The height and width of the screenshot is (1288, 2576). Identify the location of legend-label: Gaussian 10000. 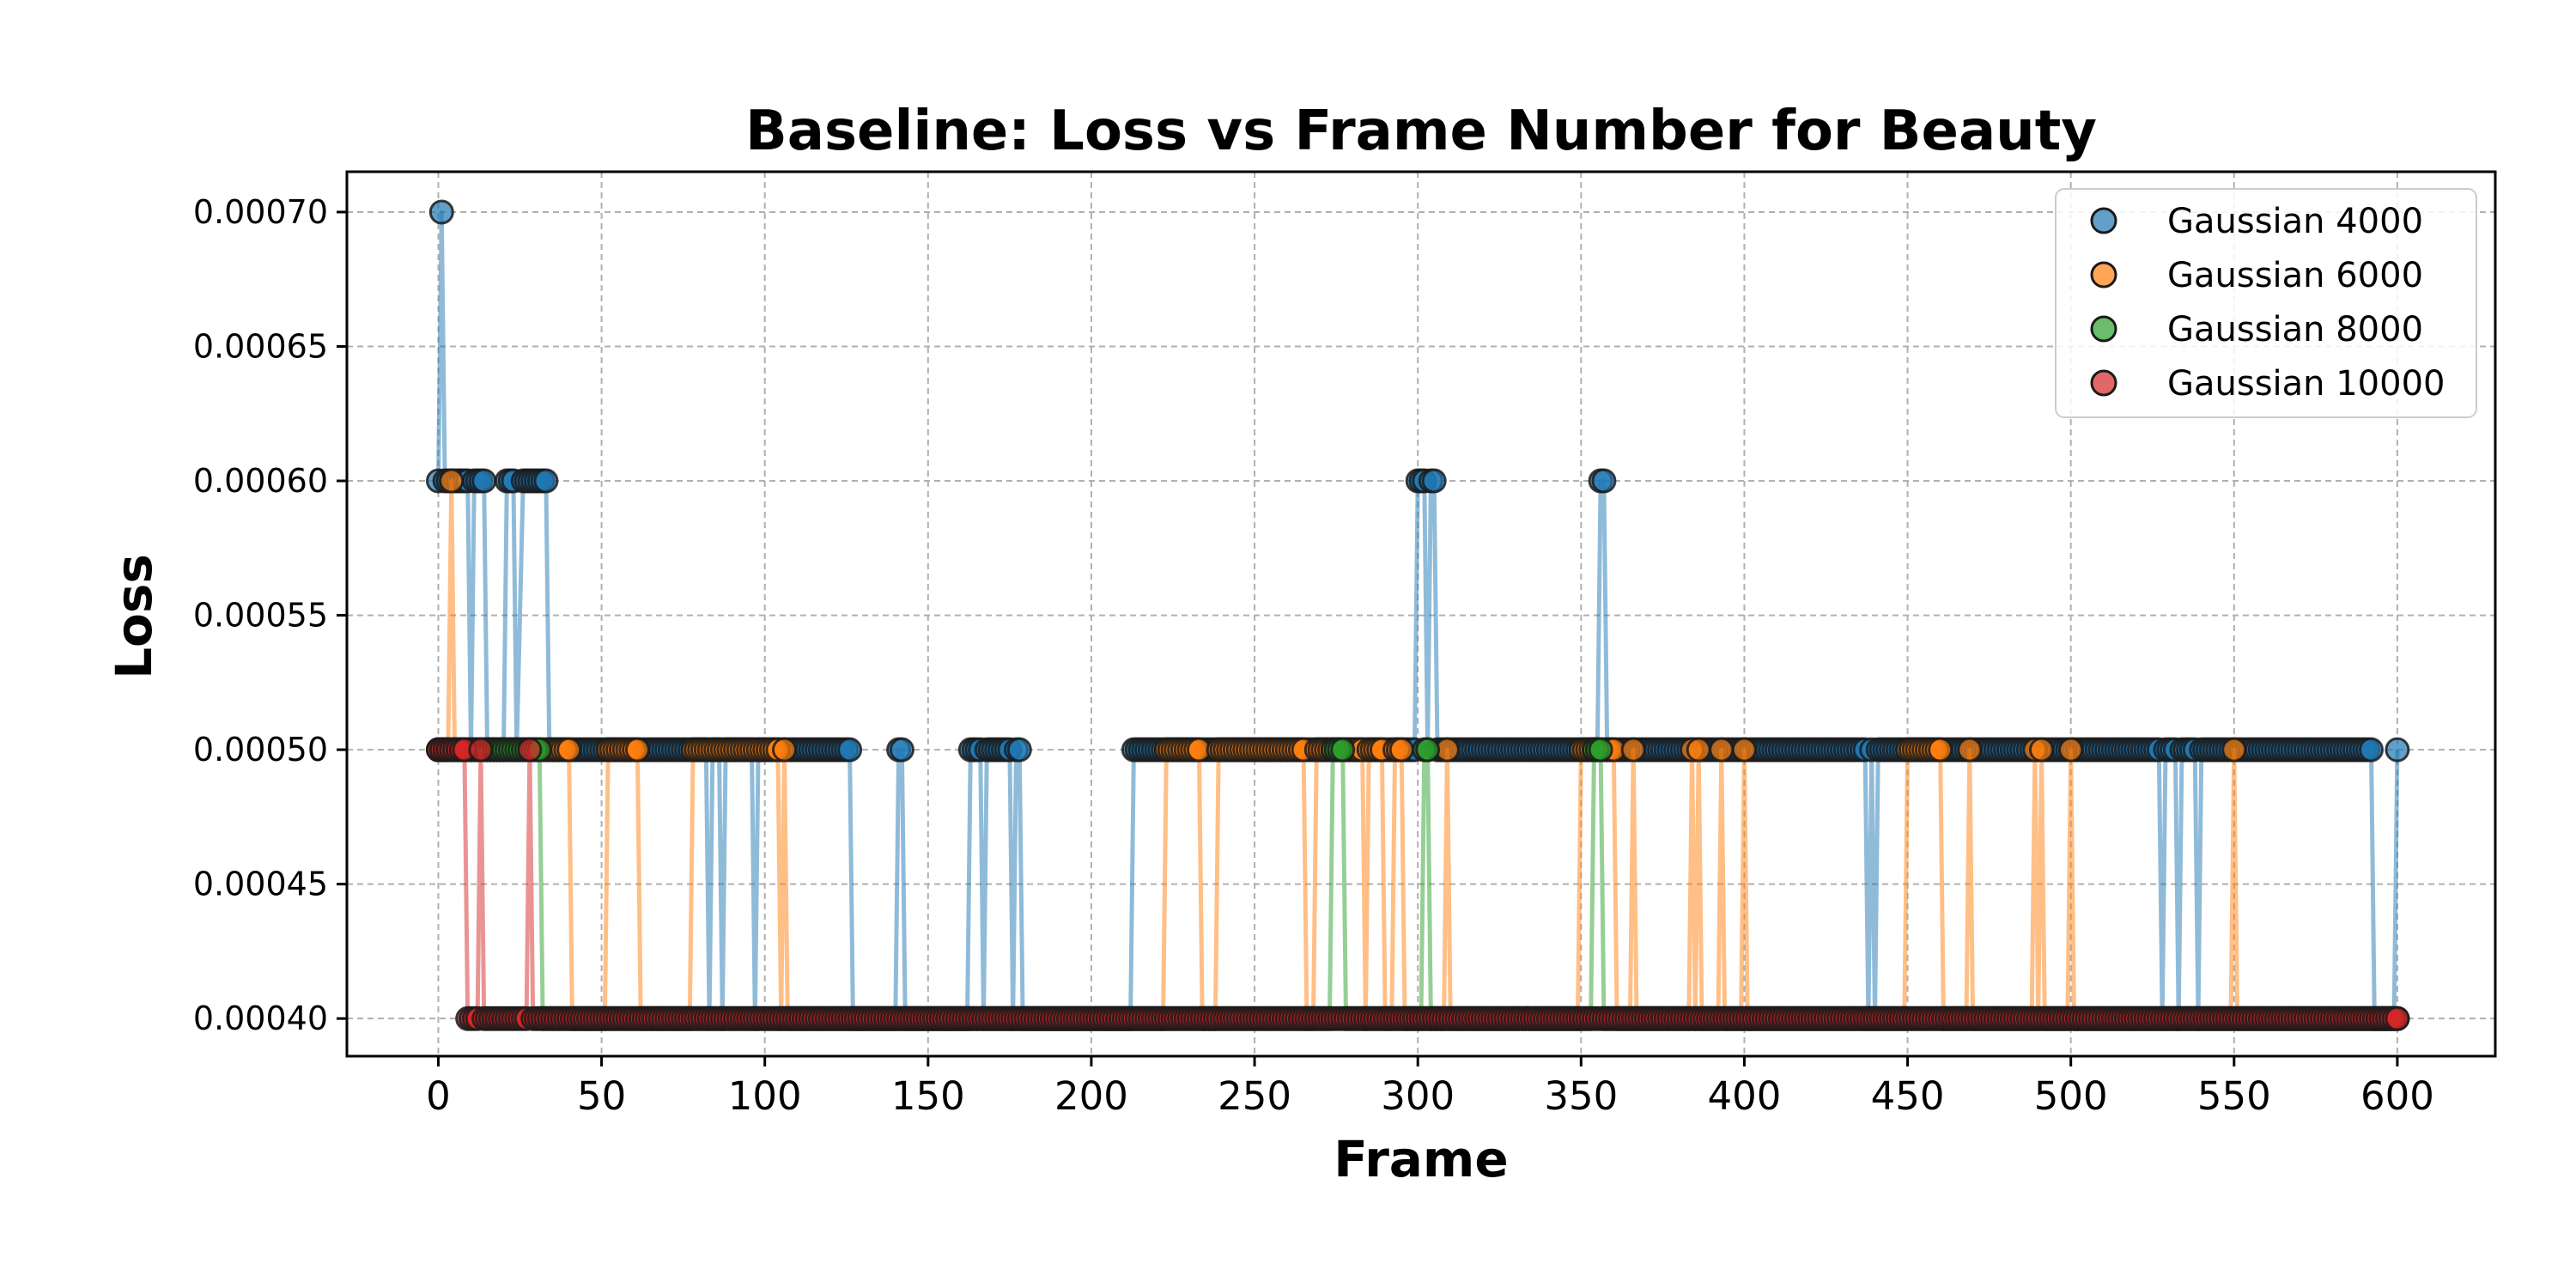
(2306, 384).